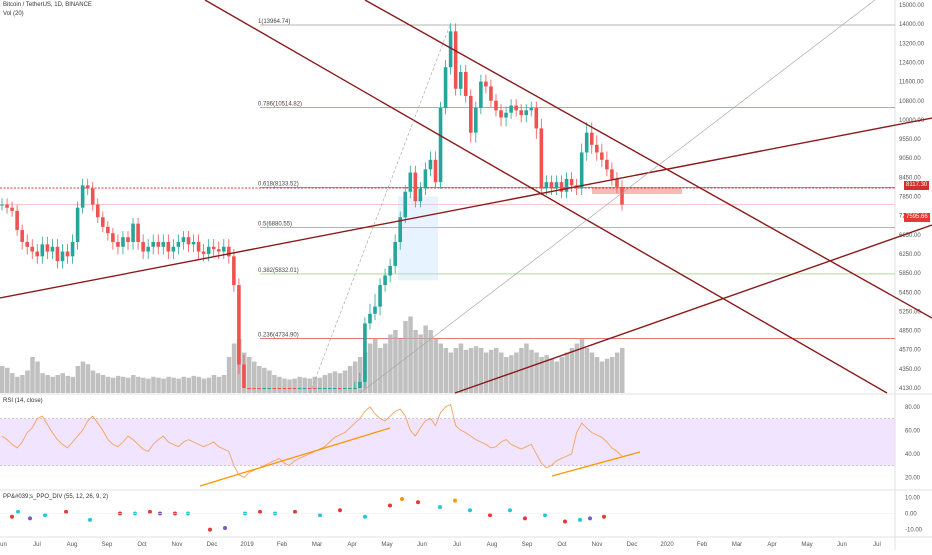 Image resolution: width=932 pixels, height=555 pixels. I want to click on symbol-title: Bitcoin / TetherUS, 1D, BINANCE, so click(47, 5).